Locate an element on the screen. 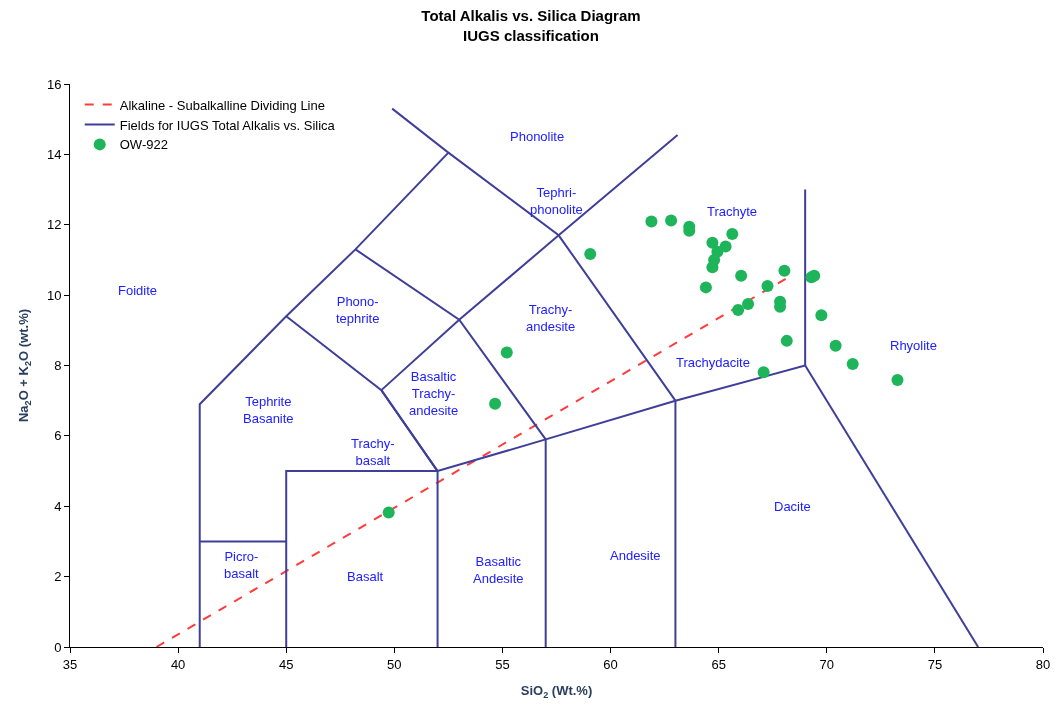 This screenshot has width=1062, height=714. x-tick-label: 65 is located at coordinates (718, 664).